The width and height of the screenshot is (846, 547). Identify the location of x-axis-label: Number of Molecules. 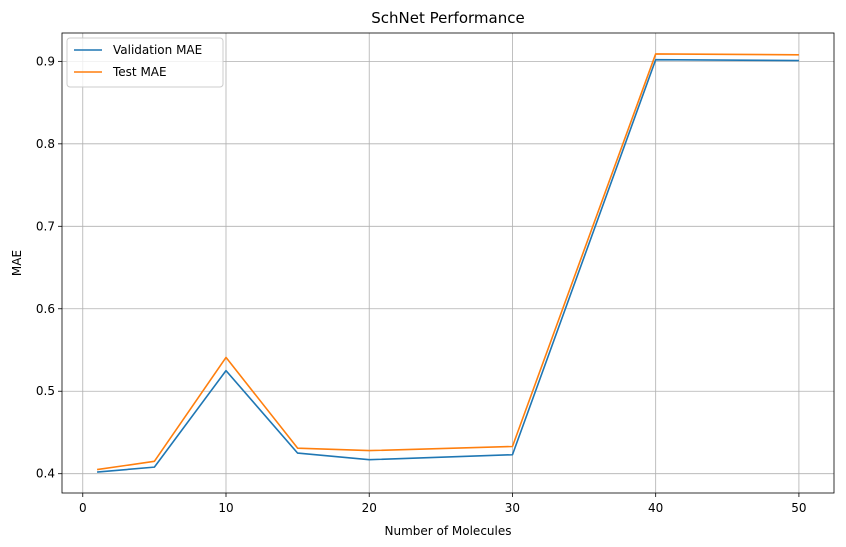
(448, 531).